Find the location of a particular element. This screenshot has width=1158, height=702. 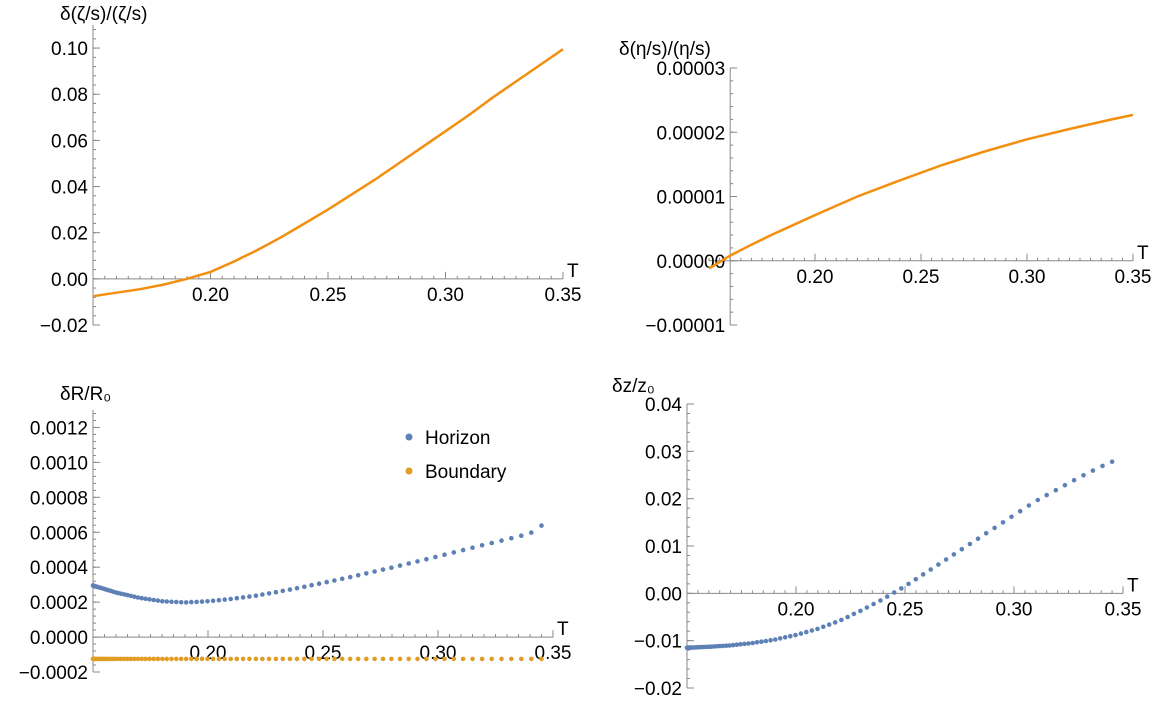

y-tick-label: 0.00 is located at coordinates (663, 594).